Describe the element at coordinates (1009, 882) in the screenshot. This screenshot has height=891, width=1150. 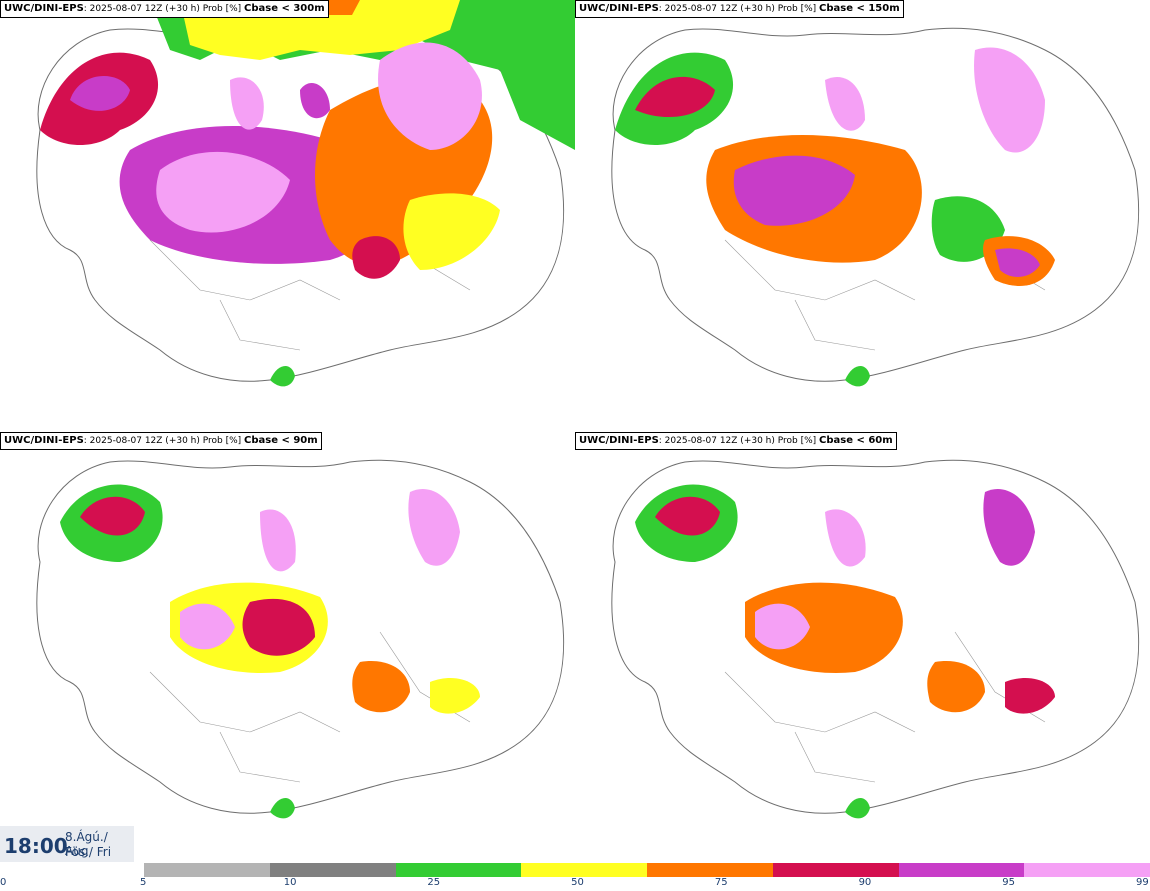
I see `colorbar-tick-label: 95` at that location.